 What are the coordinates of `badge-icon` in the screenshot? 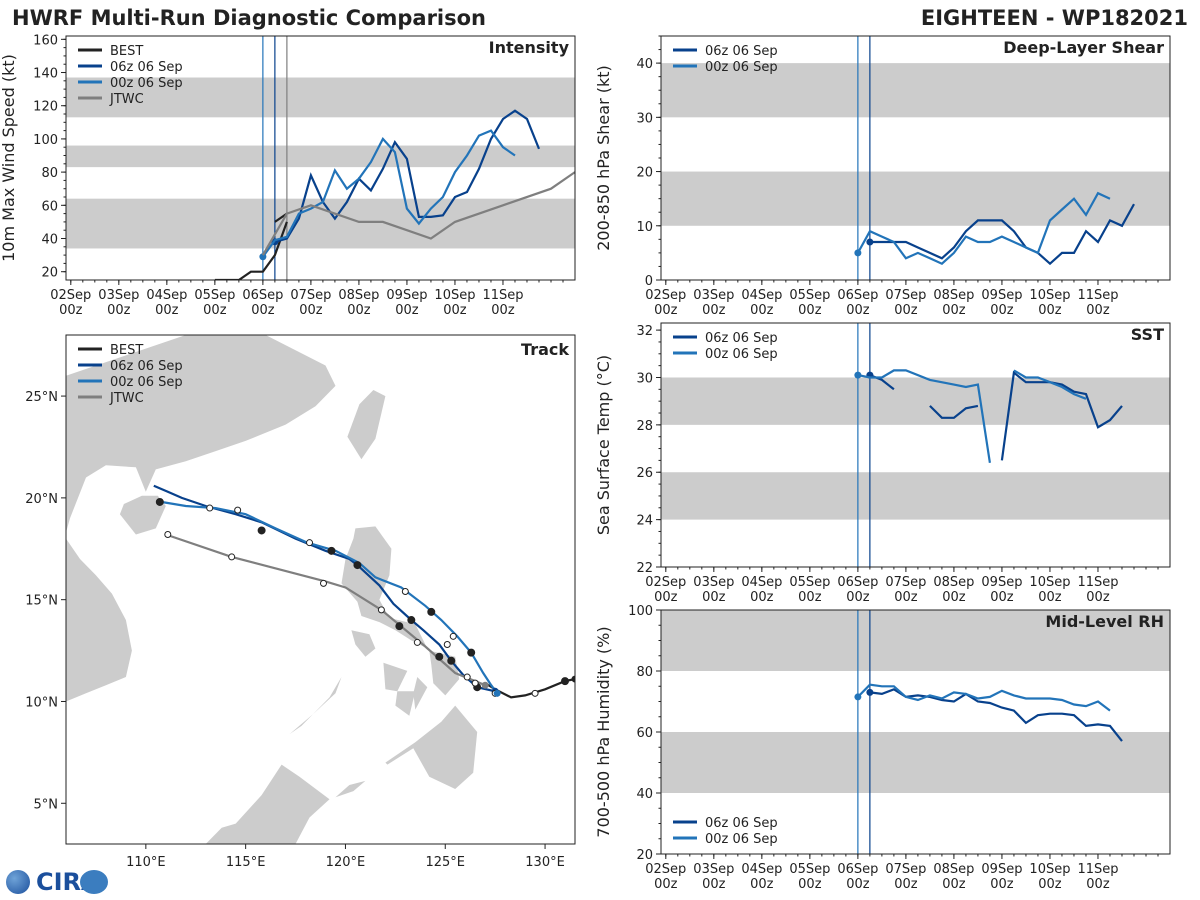 It's located at (94, 882).